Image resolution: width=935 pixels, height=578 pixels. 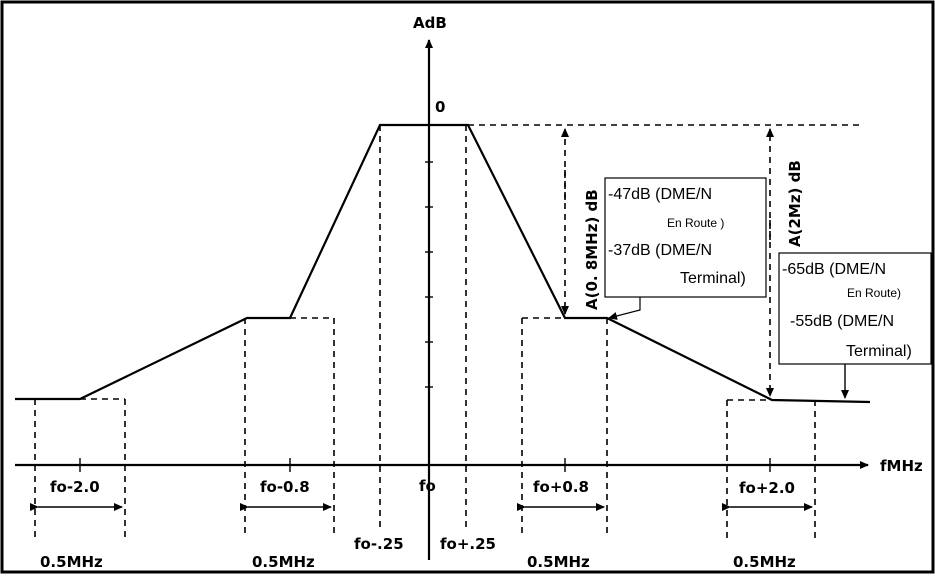 I want to click on attenuation-2-label: A(2Mz) dB, so click(x=795, y=203).